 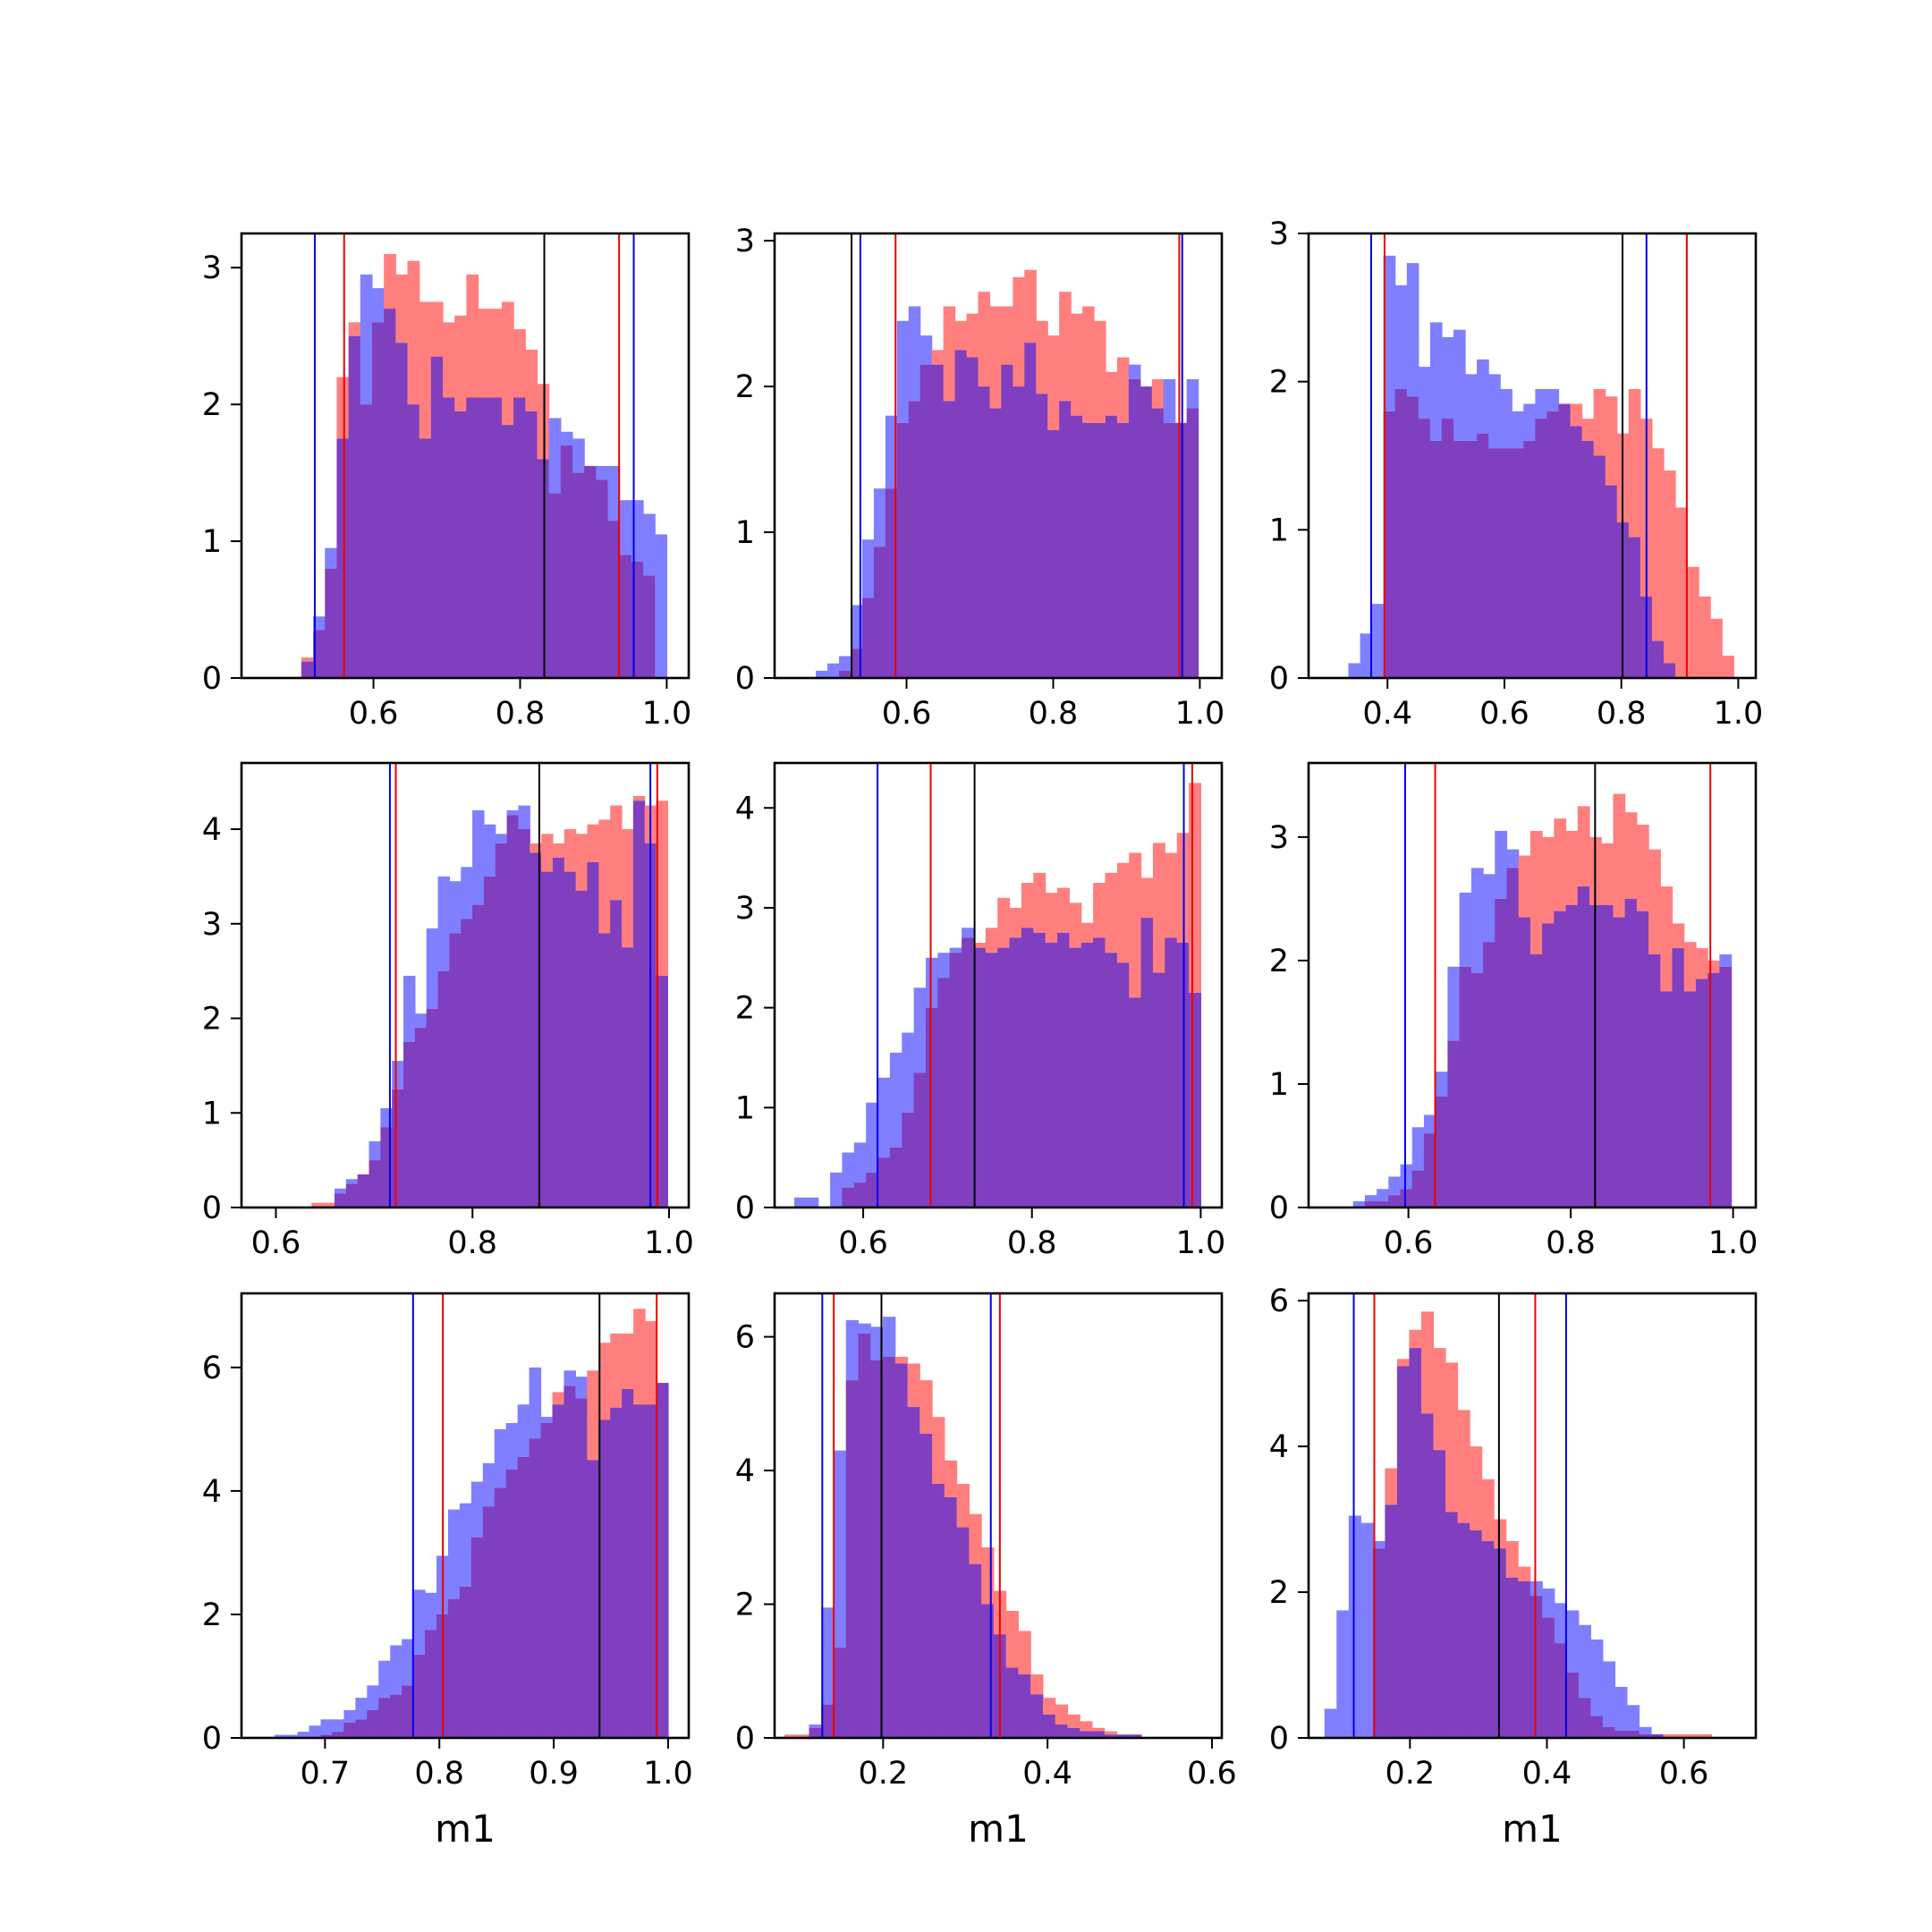 What do you see at coordinates (212, 1113) in the screenshot?
I see `y-tick-label: 1` at bounding box center [212, 1113].